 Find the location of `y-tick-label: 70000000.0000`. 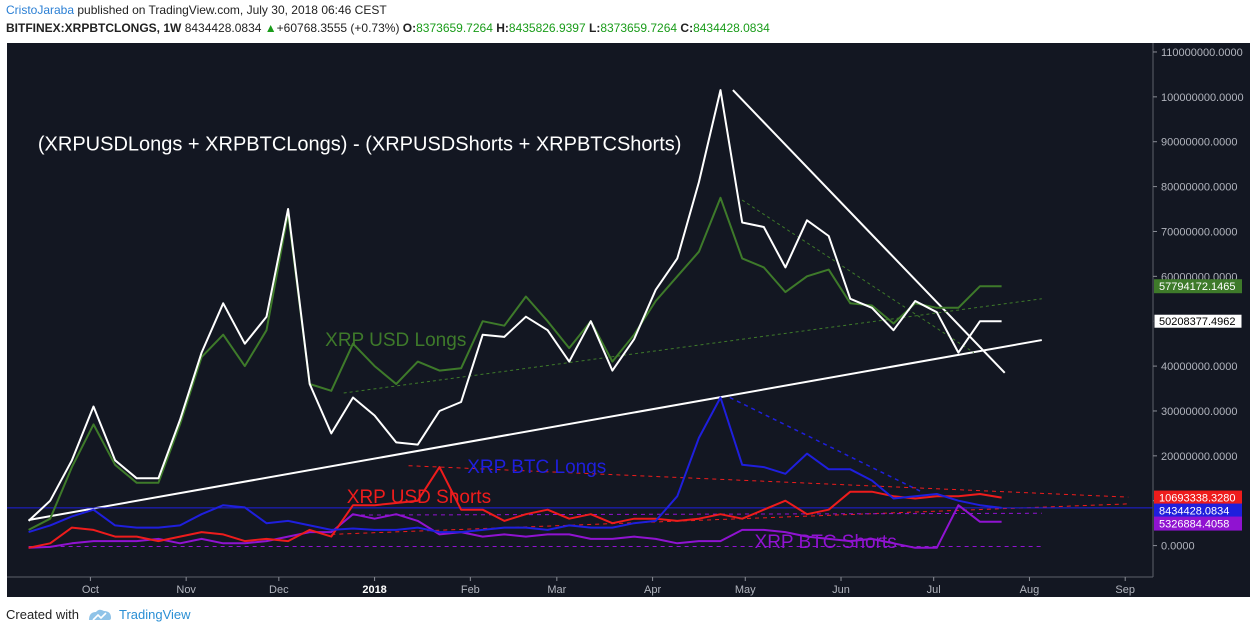

y-tick-label: 70000000.0000 is located at coordinates (1199, 232).